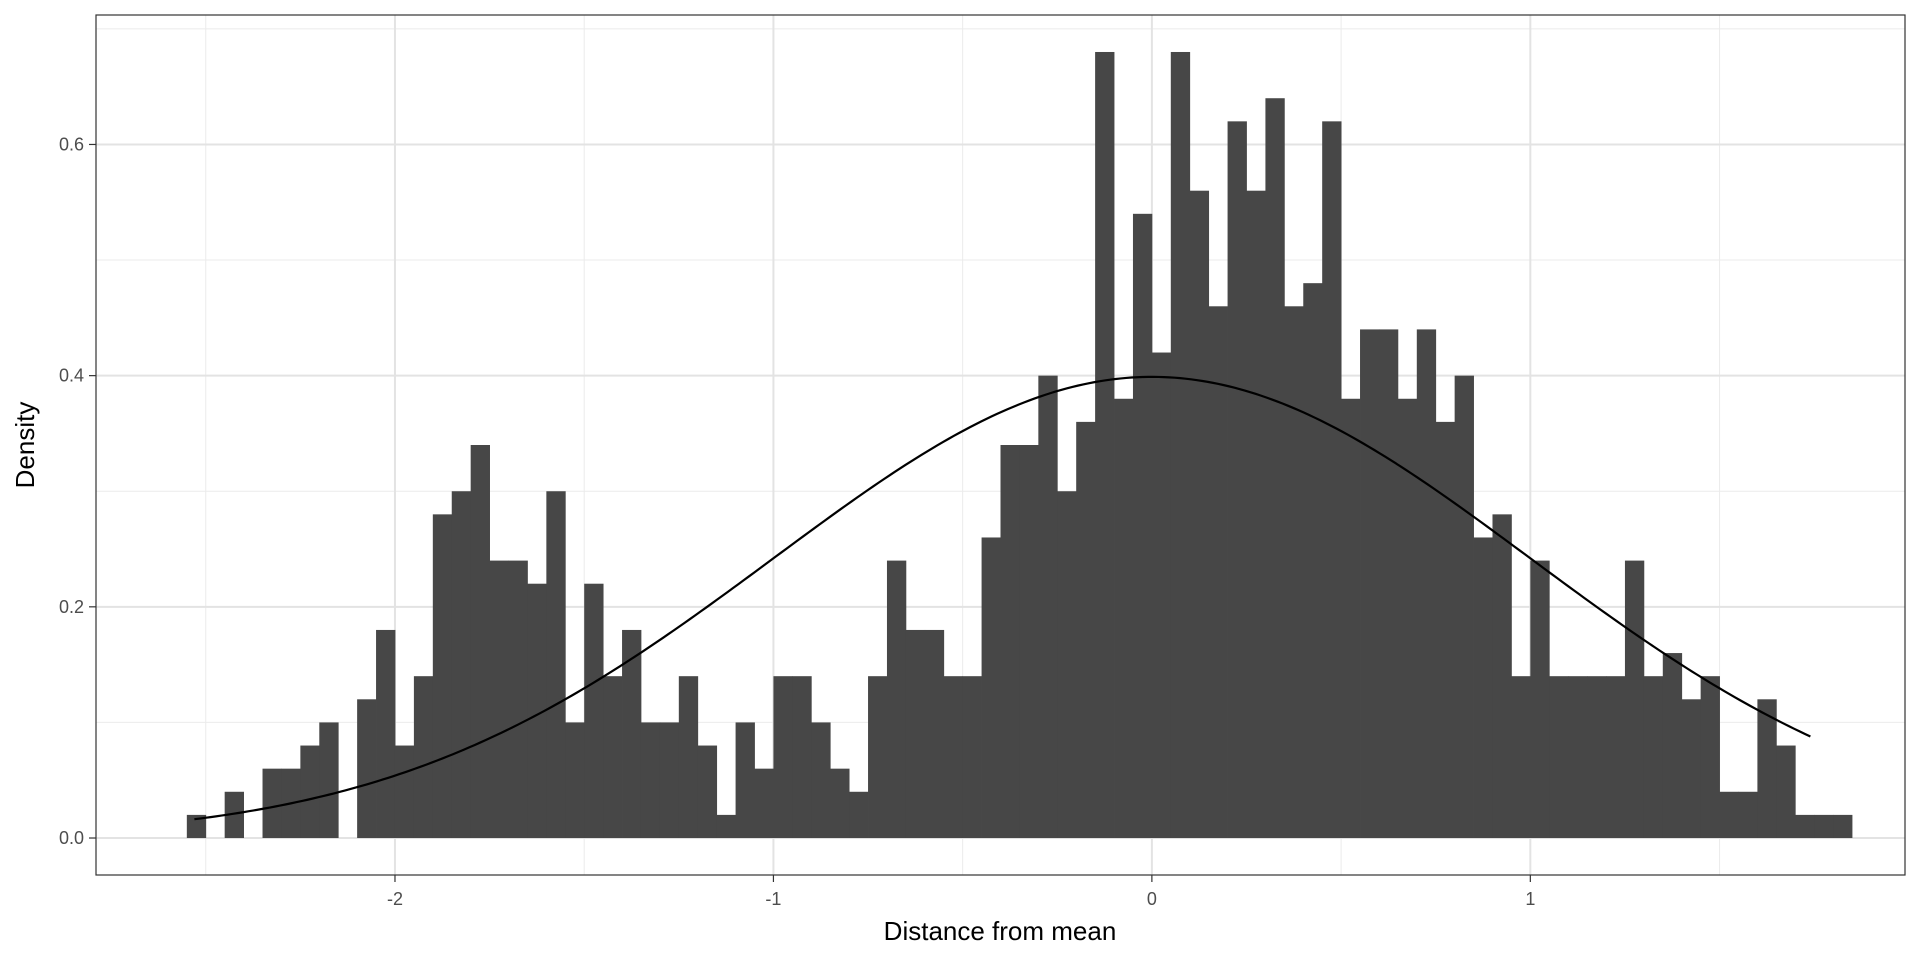 The width and height of the screenshot is (1920, 960). I want to click on y-axis-title: Density, so click(25, 445).